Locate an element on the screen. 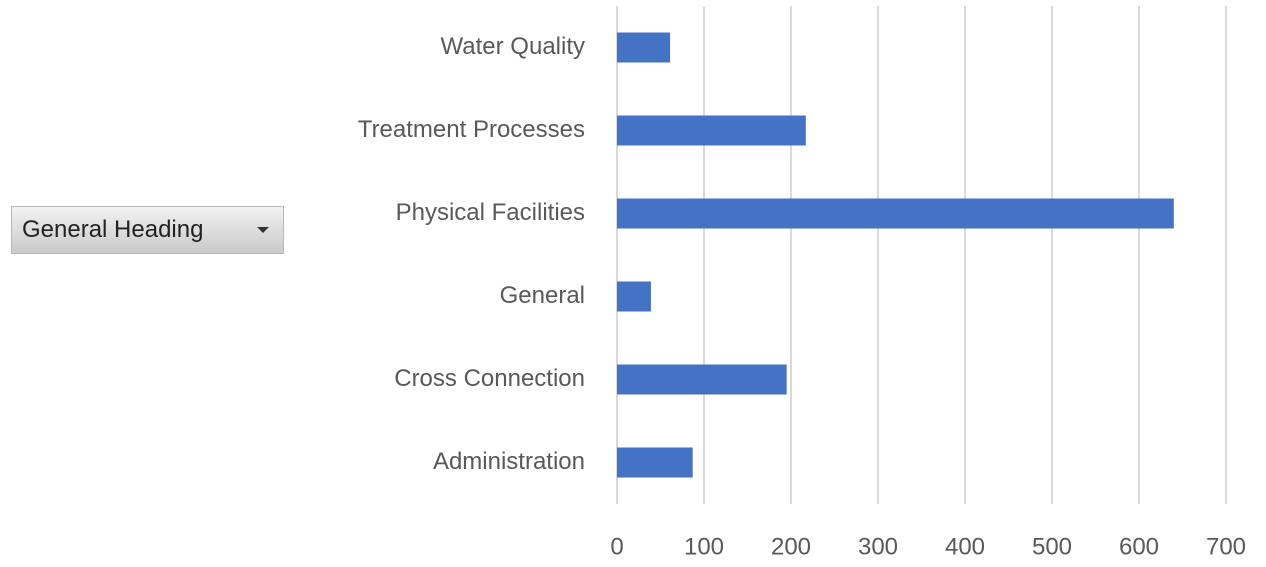 The width and height of the screenshot is (1266, 567). field-button: General Heading is located at coordinates (147, 230).